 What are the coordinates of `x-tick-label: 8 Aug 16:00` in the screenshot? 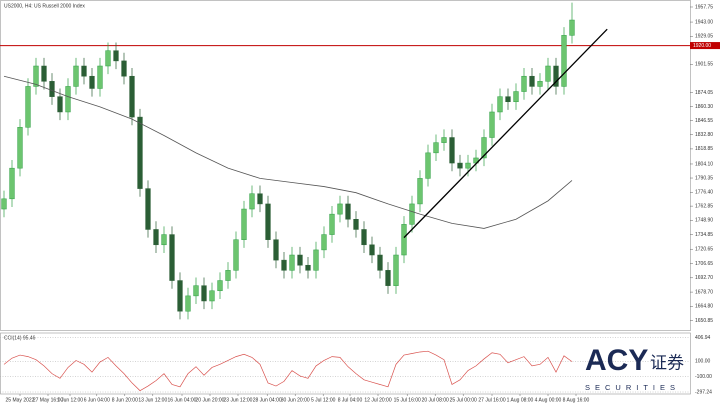 It's located at (576, 400).